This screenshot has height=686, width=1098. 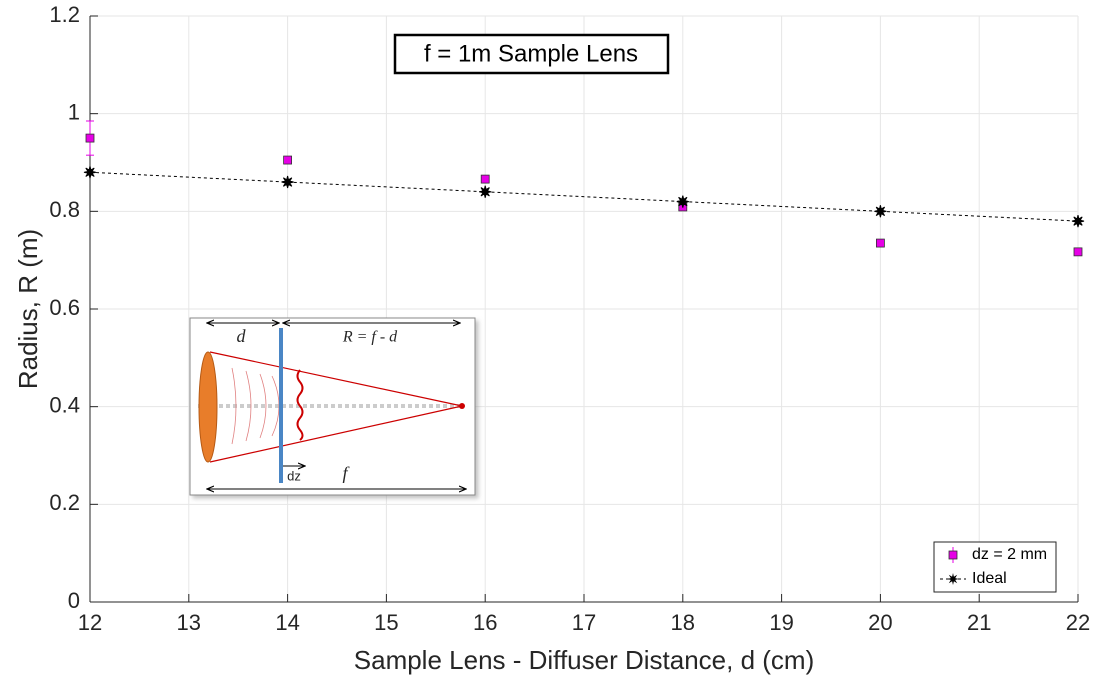 I want to click on y-axis-label: Radius, R (m), so click(x=28, y=309).